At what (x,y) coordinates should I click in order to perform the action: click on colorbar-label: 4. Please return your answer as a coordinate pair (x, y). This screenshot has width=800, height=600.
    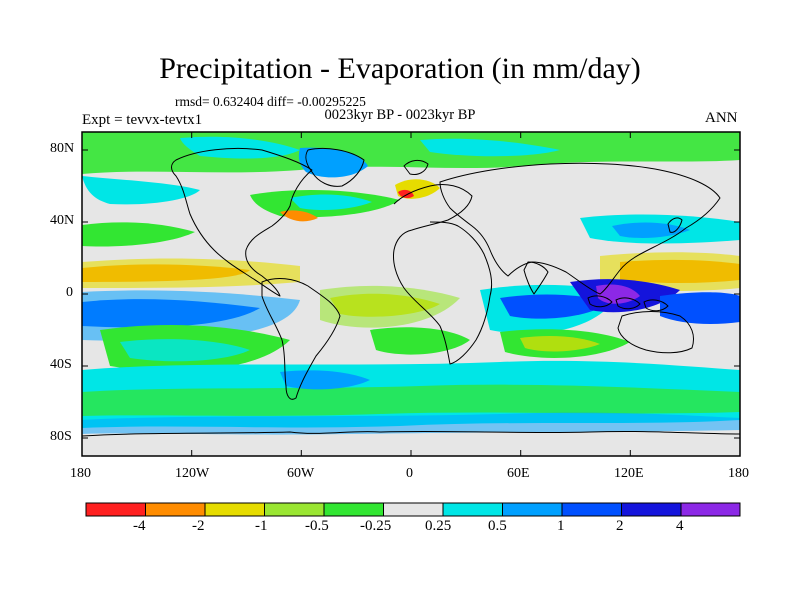
    Looking at the image, I should click on (680, 526).